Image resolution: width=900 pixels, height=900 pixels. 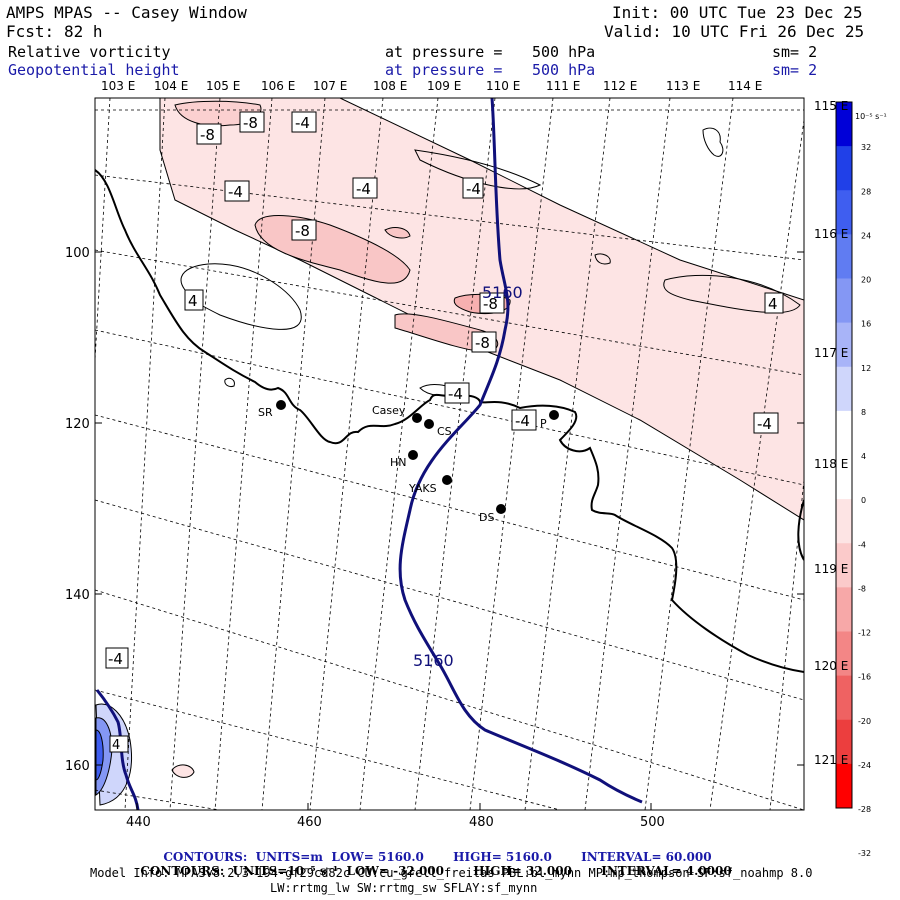 What do you see at coordinates (543, 423) in the screenshot?
I see `station-label: P` at bounding box center [543, 423].